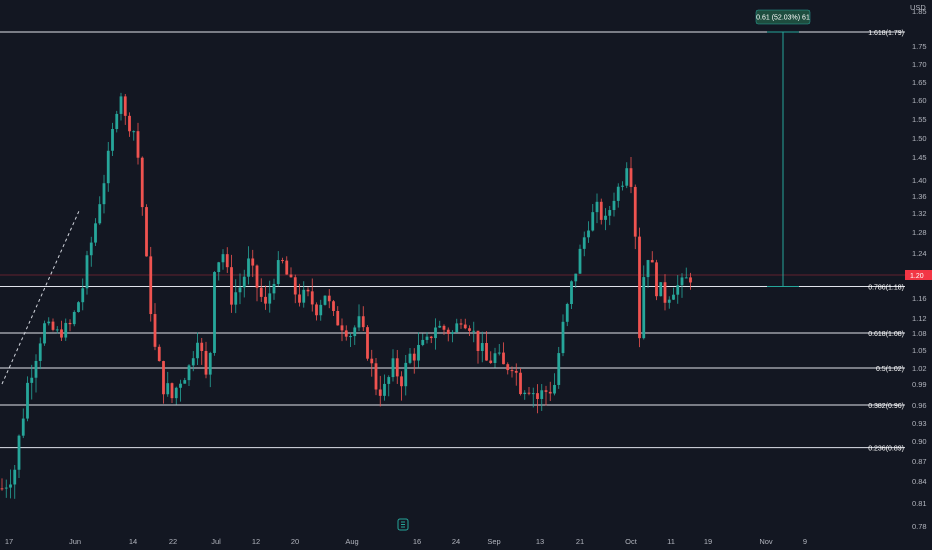 The image size is (932, 550). Describe the element at coordinates (886, 449) in the screenshot. I see `fib-label: 0.236(0.89)` at that location.